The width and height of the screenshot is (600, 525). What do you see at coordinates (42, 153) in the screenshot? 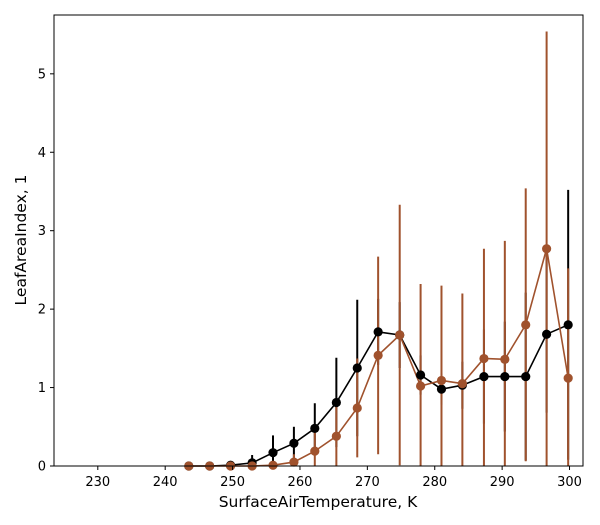
I see `y-tick-label: 4` at bounding box center [42, 153].